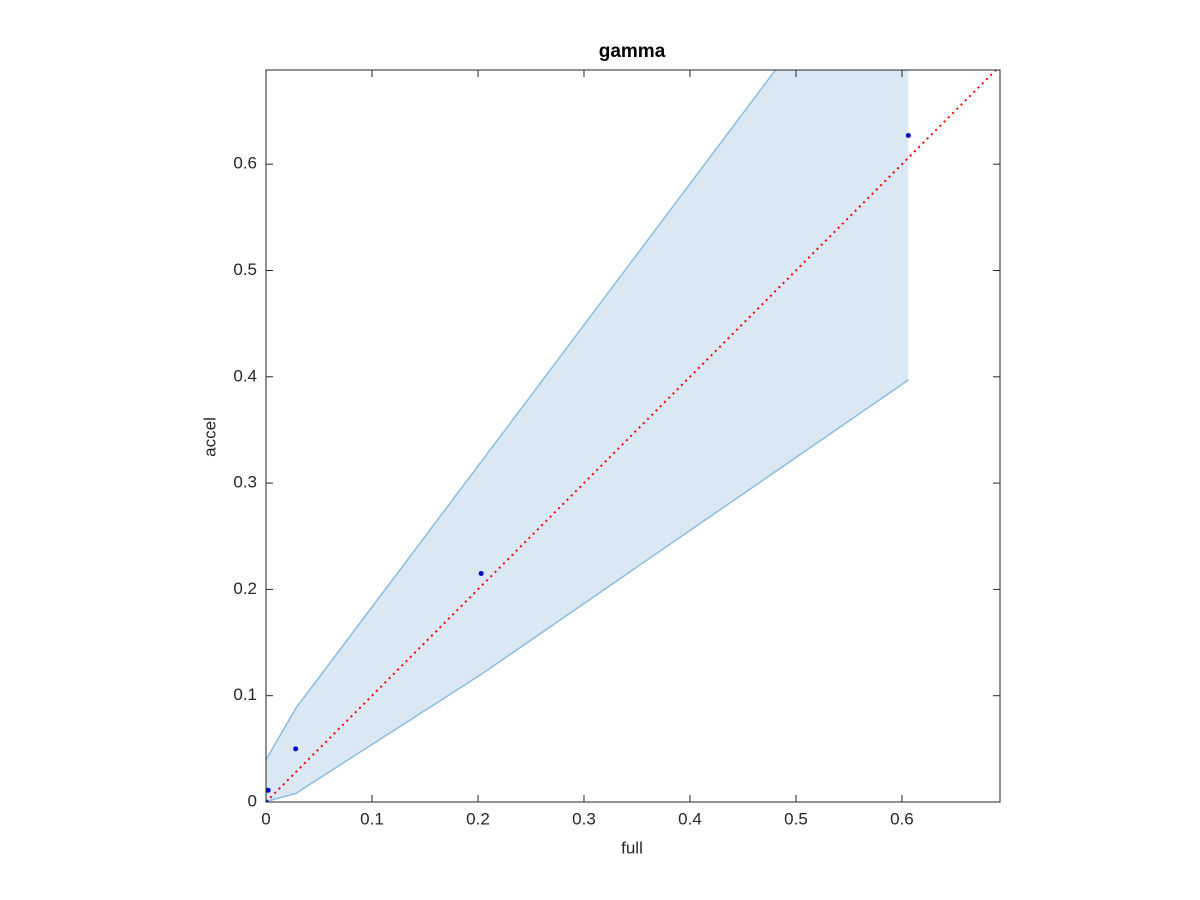  Describe the element at coordinates (245, 694) in the screenshot. I see `y-tick-label: 0.1` at that location.